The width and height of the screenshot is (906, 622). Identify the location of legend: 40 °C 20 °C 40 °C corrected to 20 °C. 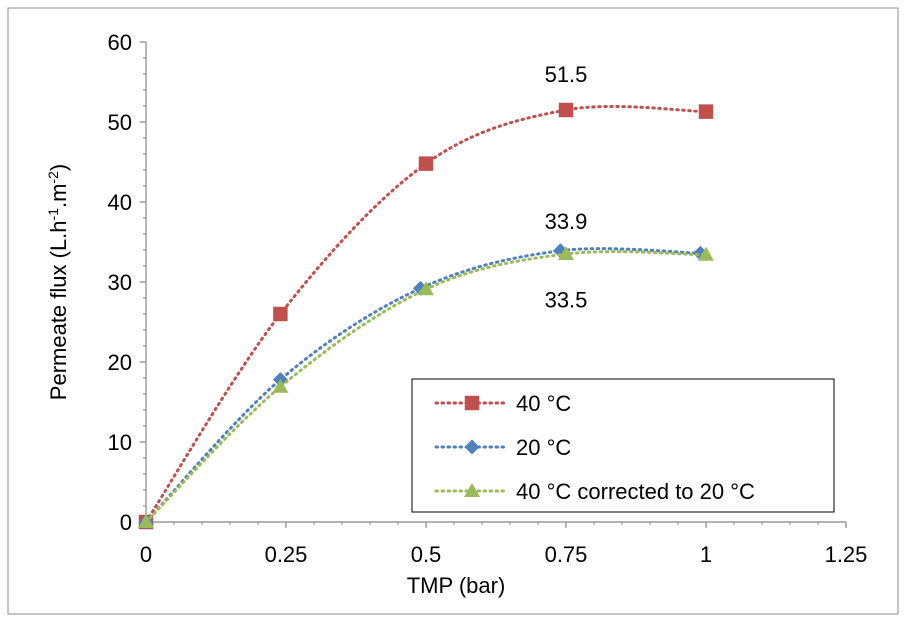
(623, 445).